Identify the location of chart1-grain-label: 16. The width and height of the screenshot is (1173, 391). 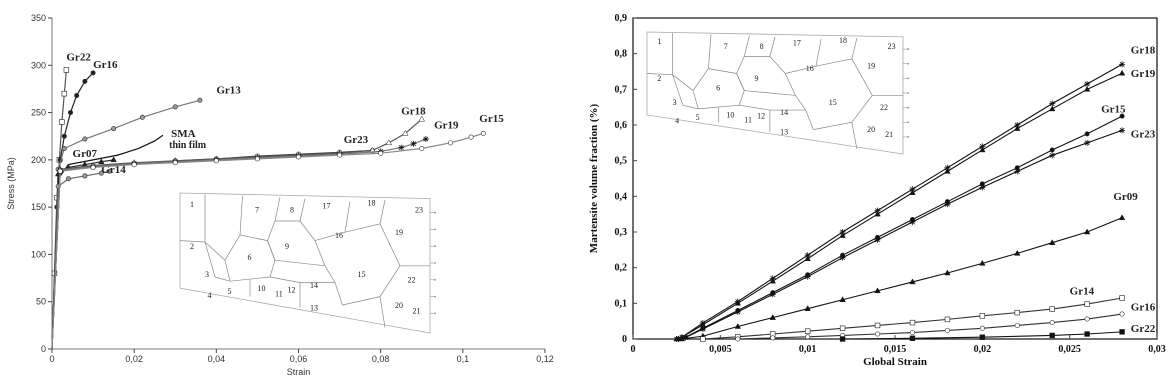
(810, 68).